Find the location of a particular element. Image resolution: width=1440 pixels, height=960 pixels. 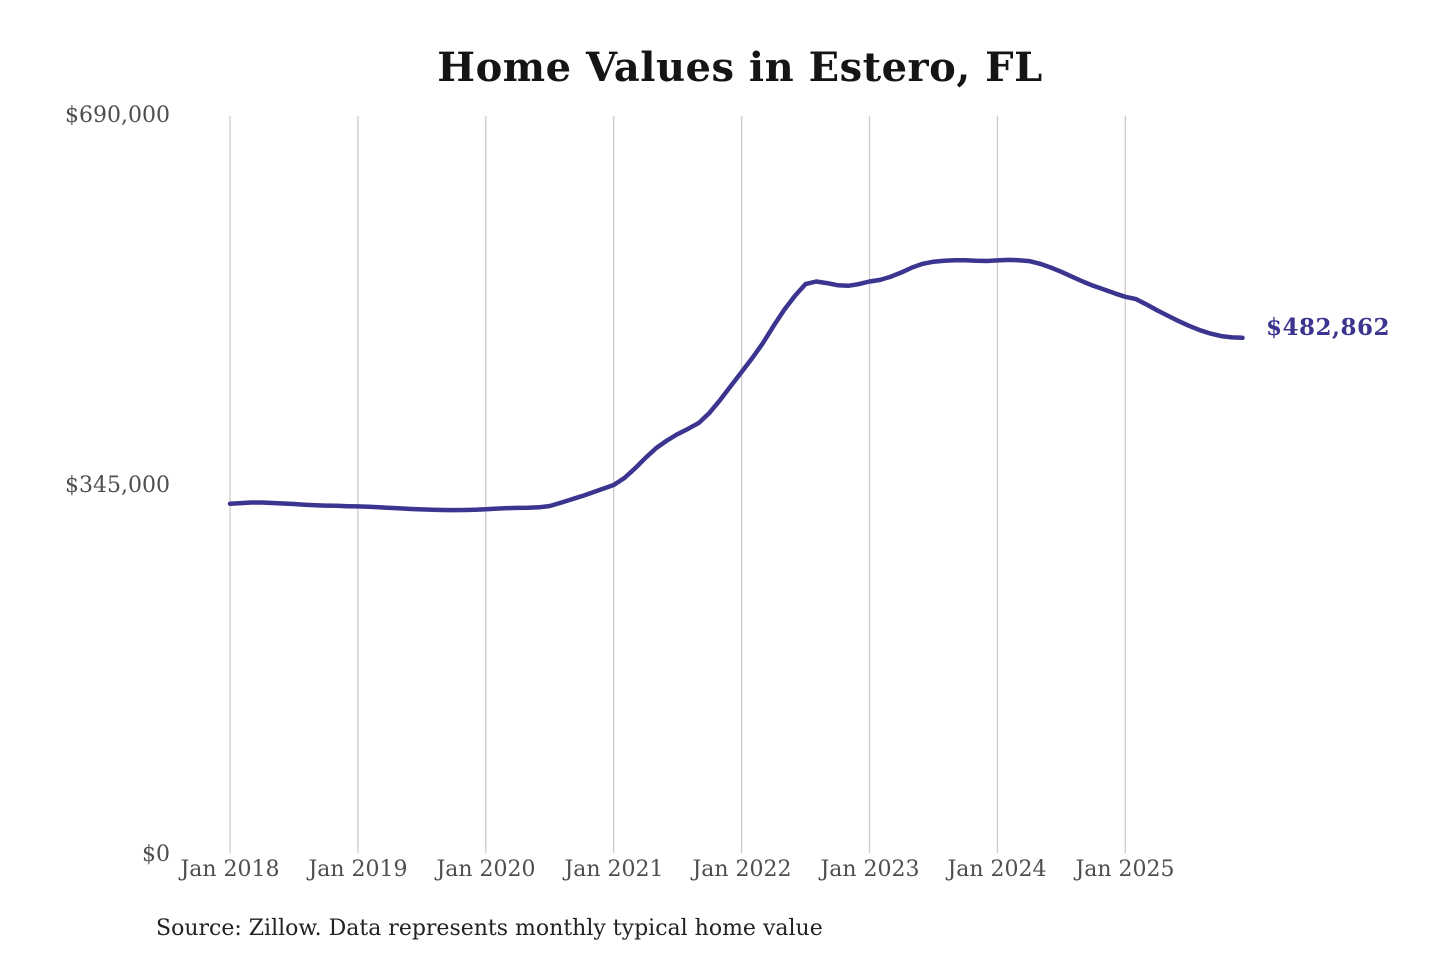

x-tick-label-jan-2018: Jan 2018 is located at coordinates (230, 869).